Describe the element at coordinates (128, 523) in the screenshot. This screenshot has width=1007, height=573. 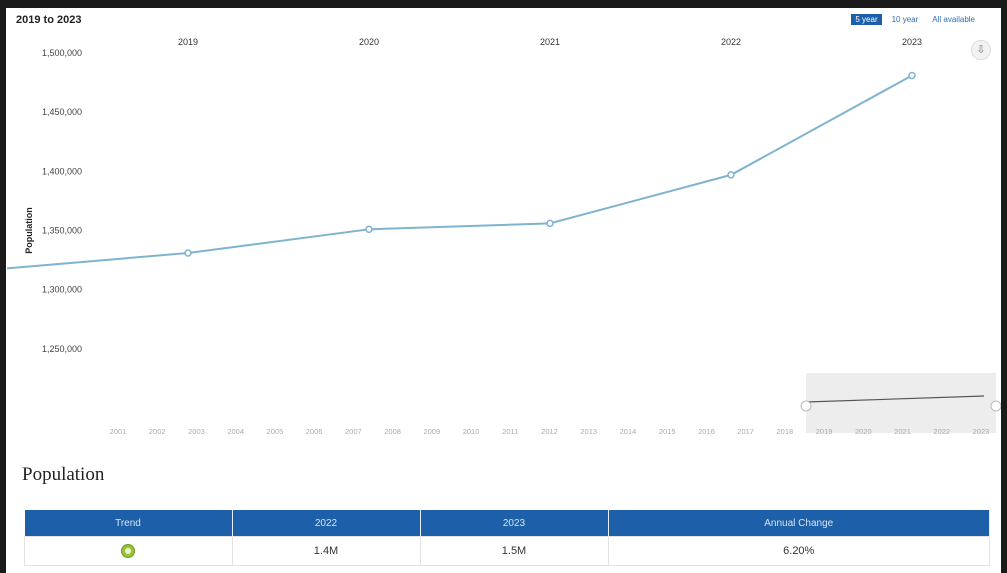
I see `header-trend: Trend` at that location.